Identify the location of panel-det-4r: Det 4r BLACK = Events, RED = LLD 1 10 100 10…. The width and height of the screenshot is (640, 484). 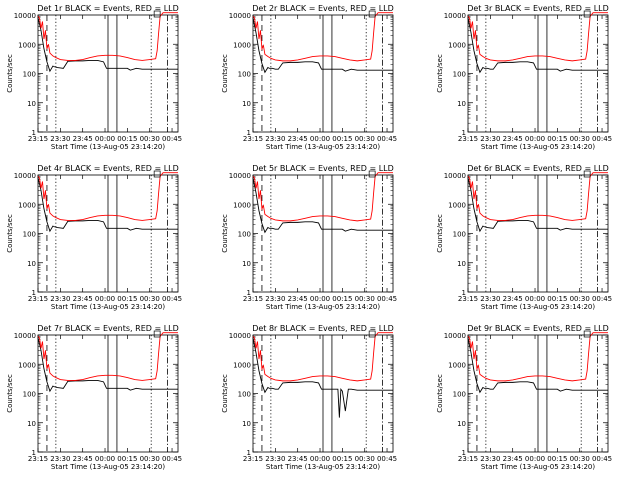
(94, 237).